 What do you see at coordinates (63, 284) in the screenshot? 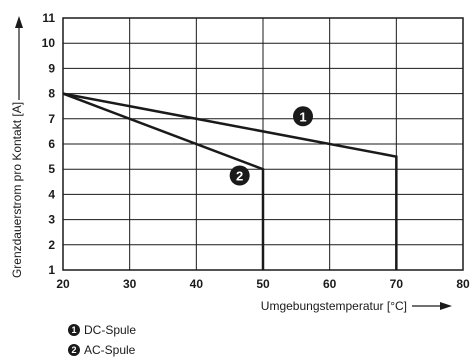
I see `x-tick-label: 20` at bounding box center [63, 284].